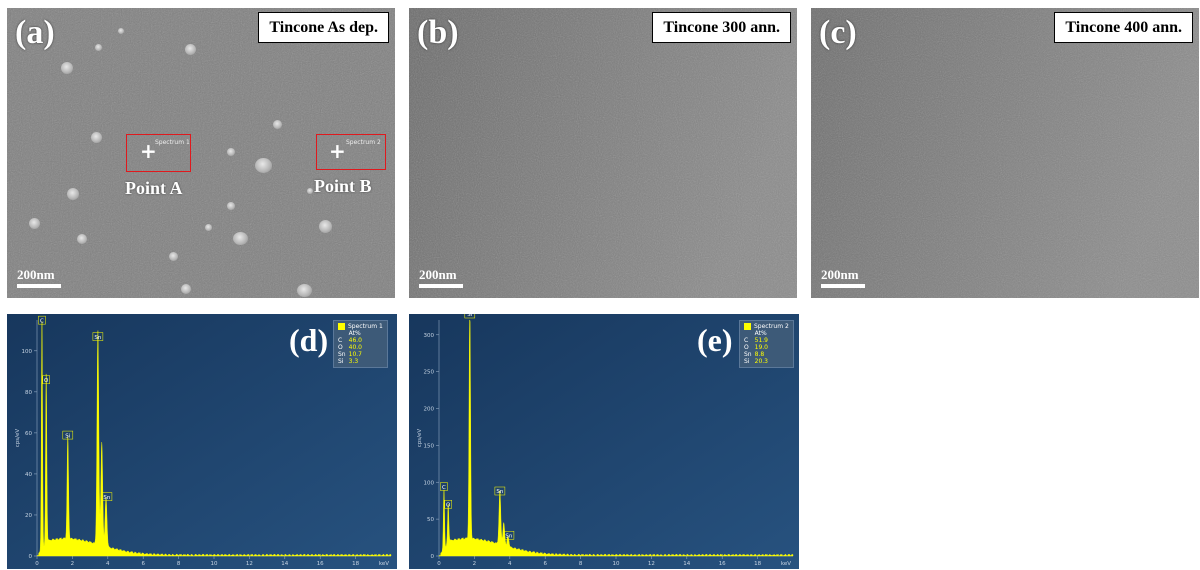 Image resolution: width=1200 pixels, height=570 pixels. Describe the element at coordinates (838, 32) in the screenshot. I see `panel-letter-c: (c)` at that location.